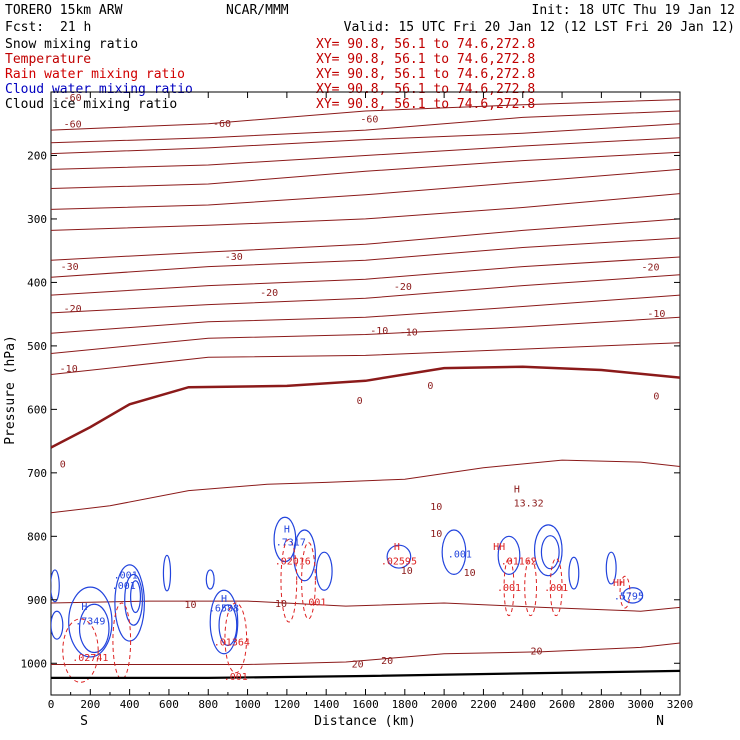 The height and width of the screenshot is (740, 740). I want to click on y-tick-label: 200, so click(37, 155).